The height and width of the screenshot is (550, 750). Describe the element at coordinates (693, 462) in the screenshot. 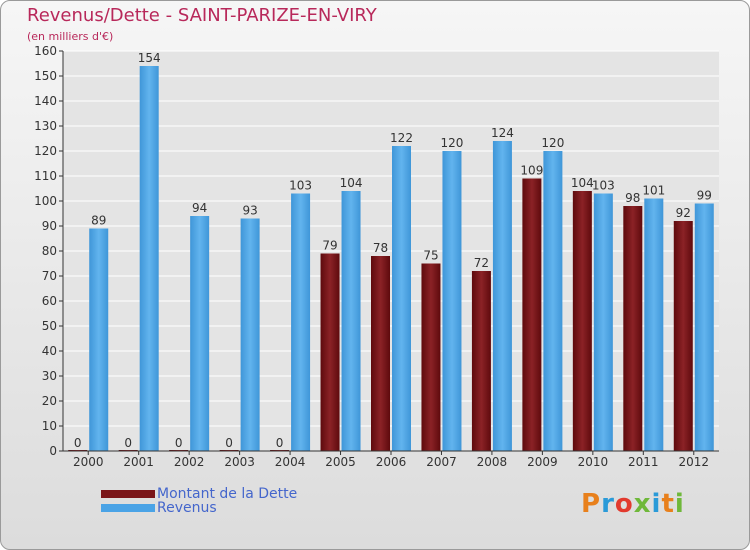

I see `x-tick-label: 2012` at that location.